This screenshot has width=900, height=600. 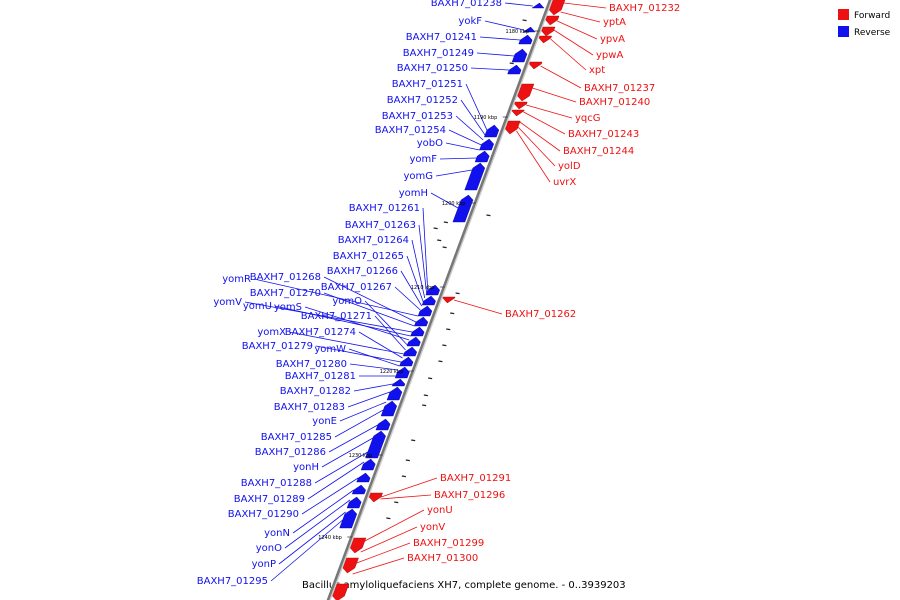 What do you see at coordinates (598, 151) in the screenshot?
I see `forward-gene-label: BAXH7_01244` at bounding box center [598, 151].